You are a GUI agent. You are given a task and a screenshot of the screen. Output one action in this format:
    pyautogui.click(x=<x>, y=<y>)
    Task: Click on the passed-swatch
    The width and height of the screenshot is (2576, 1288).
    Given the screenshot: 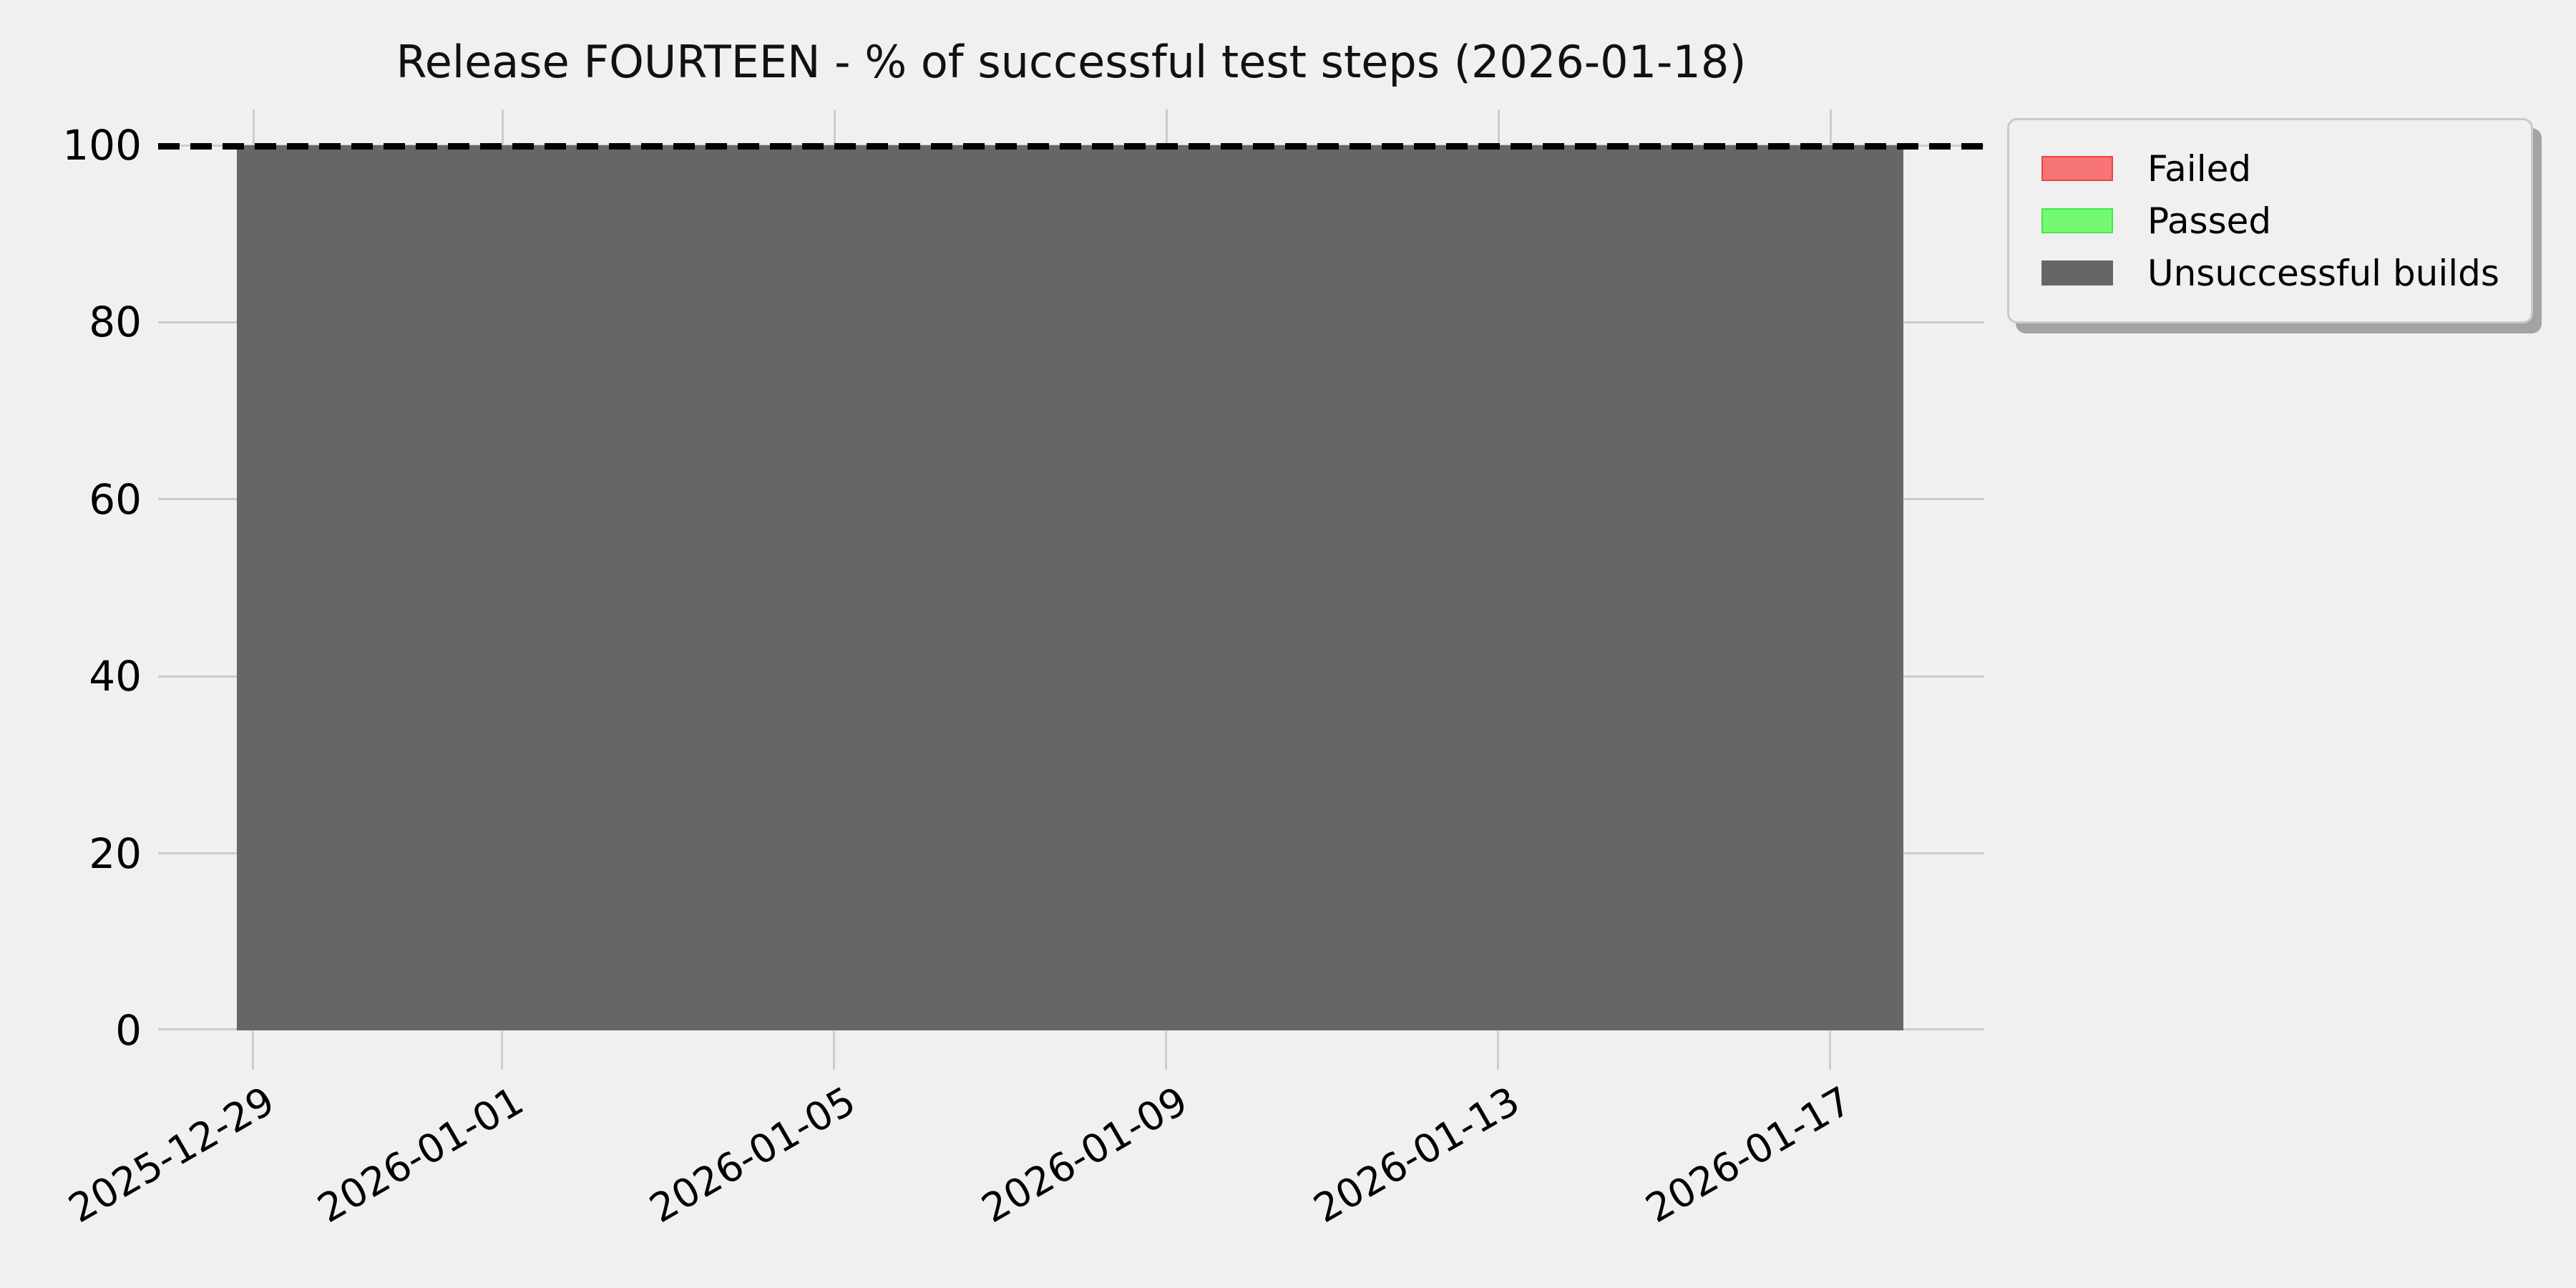 What is the action you would take?
    pyautogui.click(x=2077, y=220)
    